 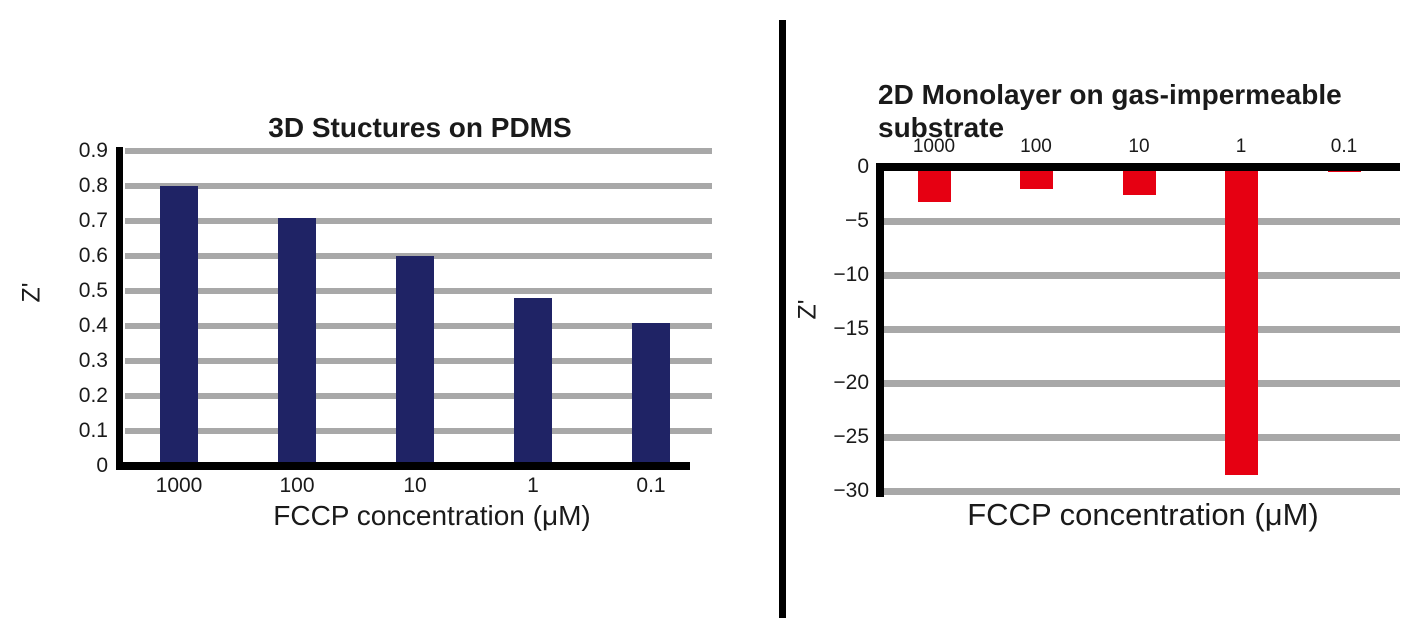 I want to click on y-tick-label: 0.4, so click(x=93, y=325).